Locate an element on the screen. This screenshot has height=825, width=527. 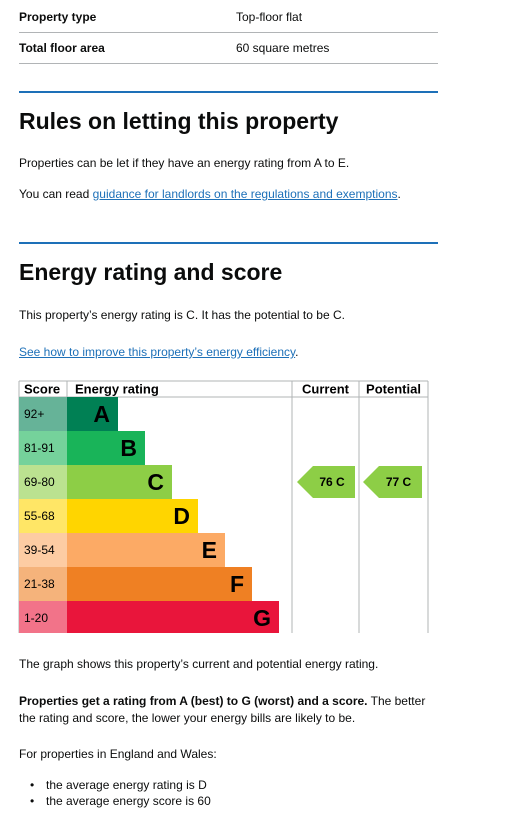
band-letter: A is located at coordinates (101, 414).